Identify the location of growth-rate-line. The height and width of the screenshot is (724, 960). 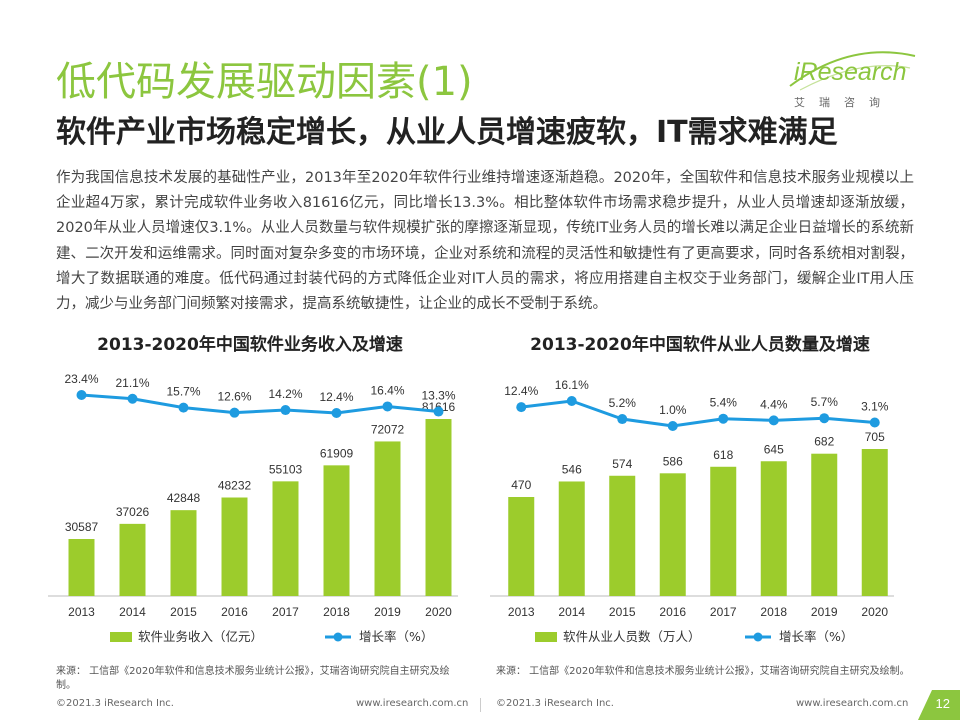
(260, 404).